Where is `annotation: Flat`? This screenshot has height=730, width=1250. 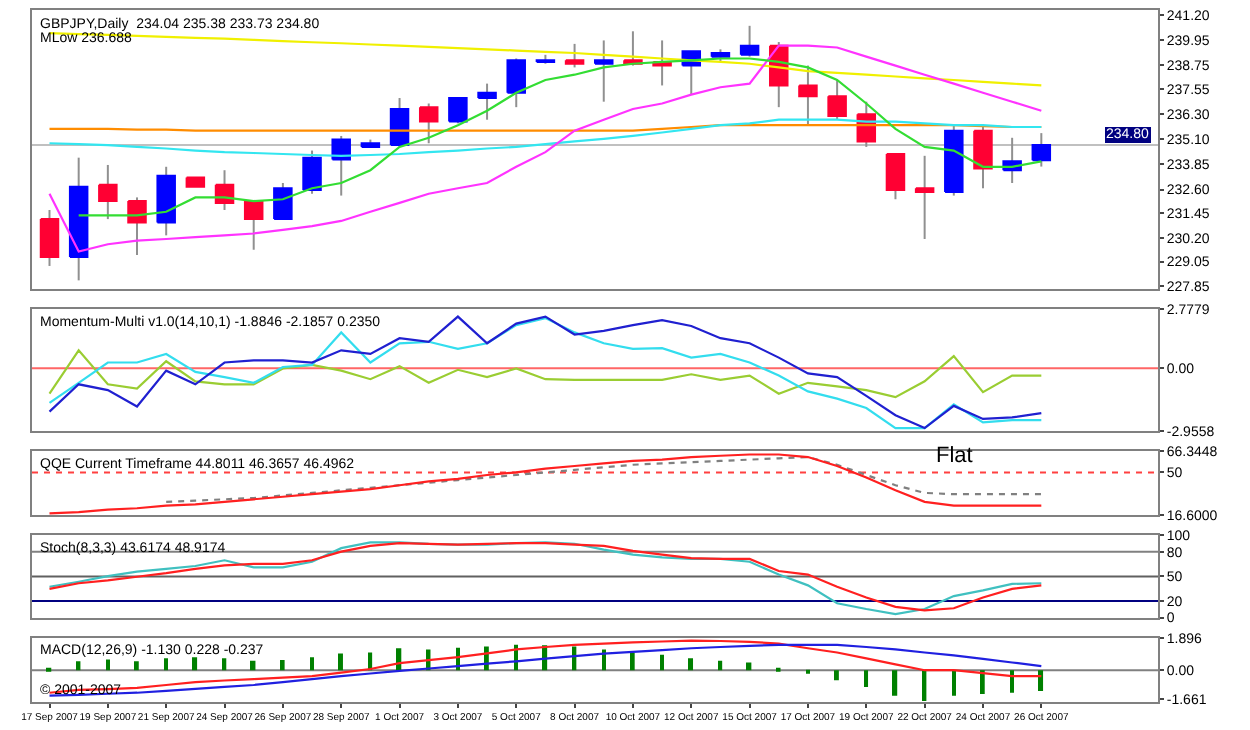 annotation: Flat is located at coordinates (954, 456).